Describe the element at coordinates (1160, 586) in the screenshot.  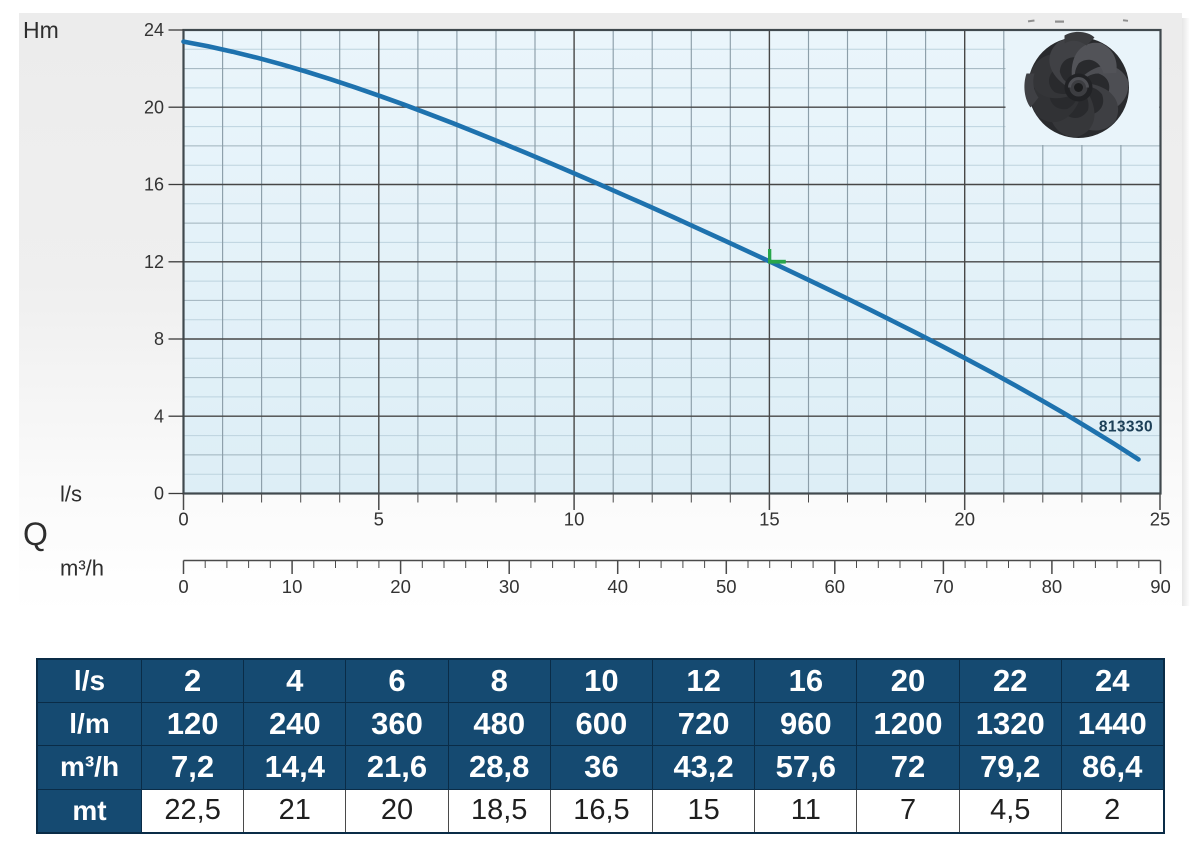
I see `svg-text: 90` at that location.